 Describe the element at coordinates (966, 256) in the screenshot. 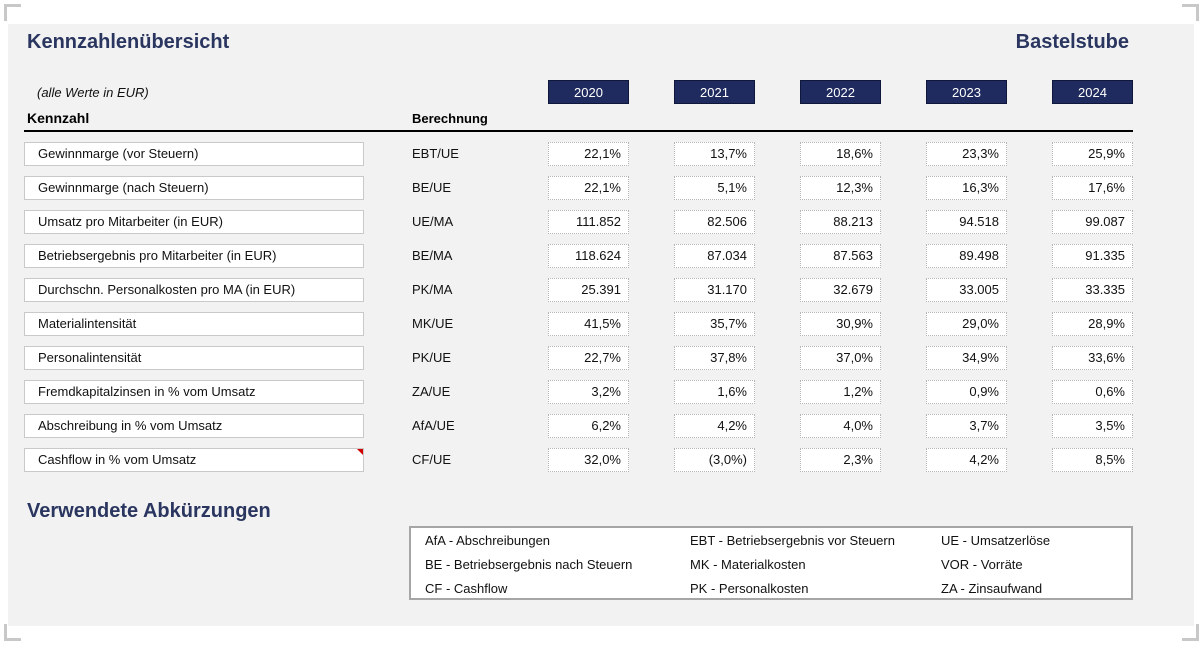

I see `value-cell-2023: 89.498` at that location.